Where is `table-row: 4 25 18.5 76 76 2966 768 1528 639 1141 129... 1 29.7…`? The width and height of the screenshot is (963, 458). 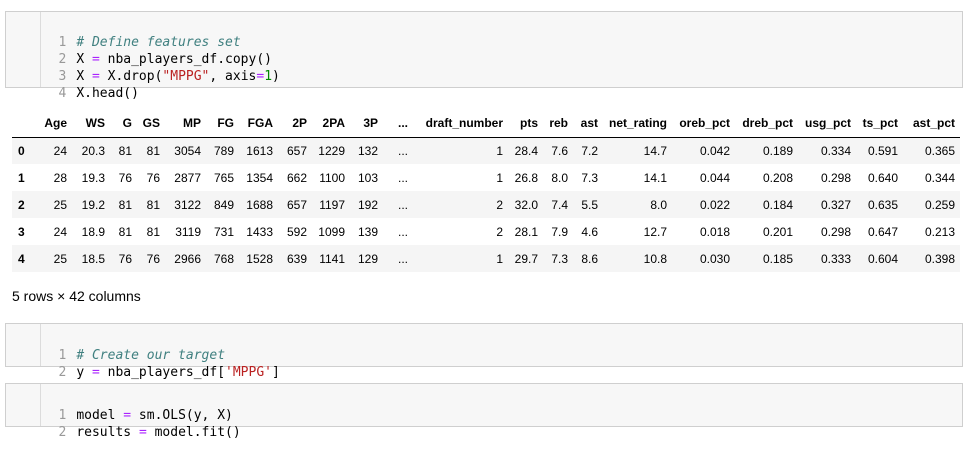
table-row: 4 25 18.5 76 76 2966 768 1528 639 1141 129... 1 29.7… is located at coordinates (486, 258).